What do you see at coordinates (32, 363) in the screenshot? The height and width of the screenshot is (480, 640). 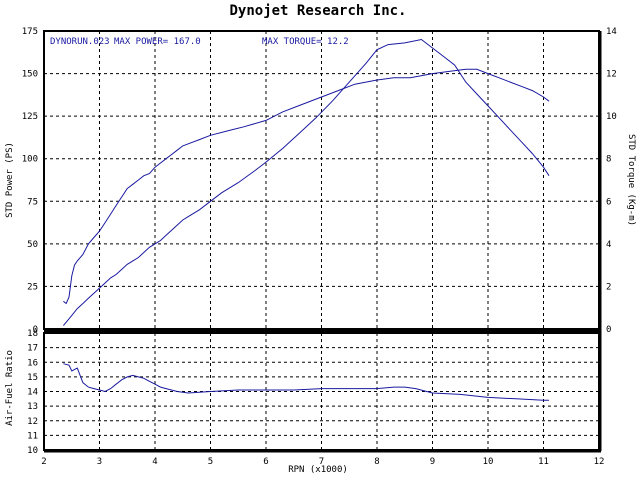 I see `y-tick-label-afr: 16` at bounding box center [32, 363].